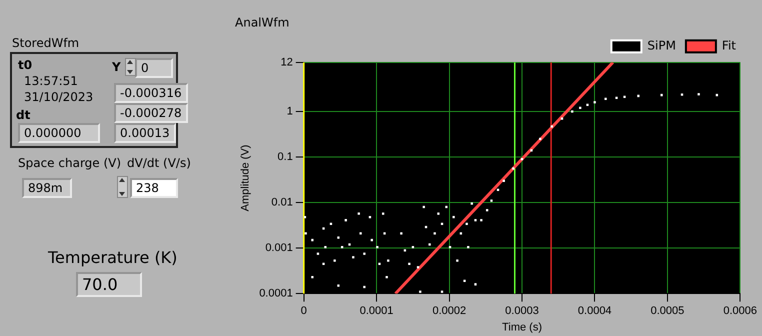  I want to click on y-tick-label: 12, so click(286, 62).